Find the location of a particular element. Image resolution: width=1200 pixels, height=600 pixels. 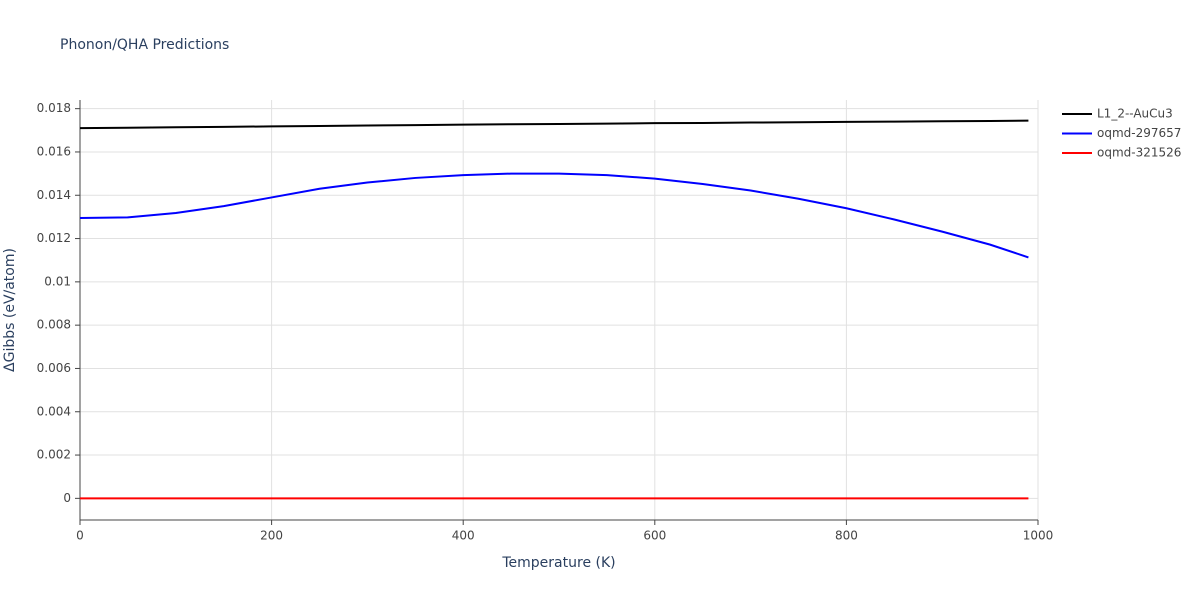

legend-label: oqmd-297657 is located at coordinates (1139, 133).